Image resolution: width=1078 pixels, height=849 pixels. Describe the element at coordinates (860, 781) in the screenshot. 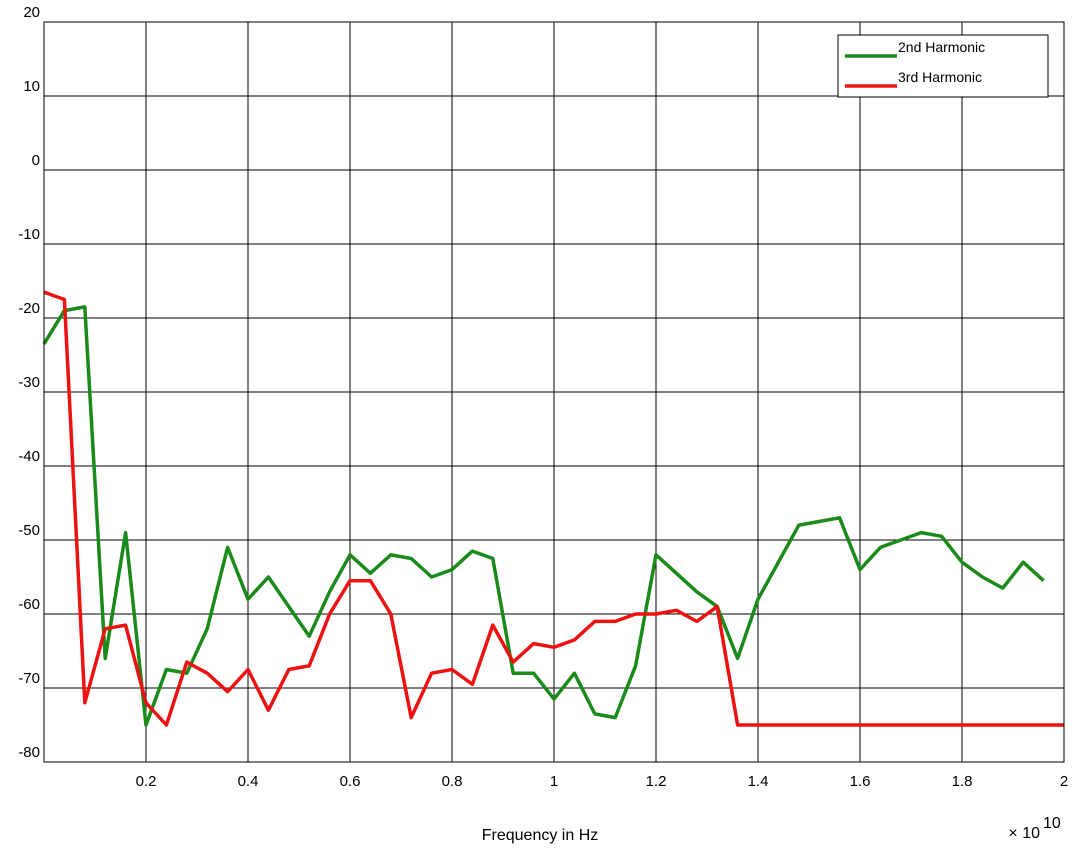

I see `x-tick-label: 1.6` at that location.